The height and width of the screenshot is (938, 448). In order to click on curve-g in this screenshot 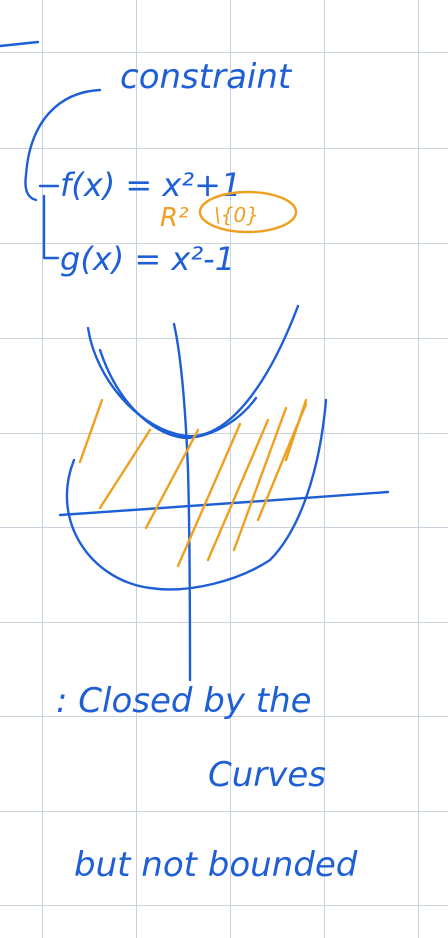, I will do `click(178, 394)`.